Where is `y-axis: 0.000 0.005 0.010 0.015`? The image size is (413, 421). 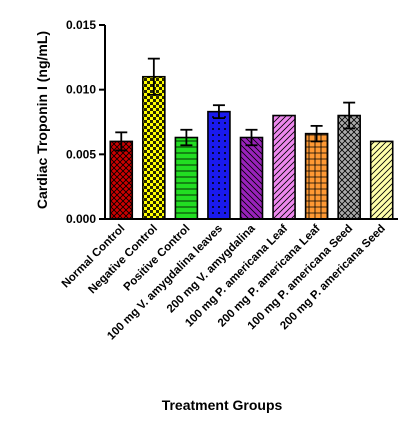 y-axis: 0.000 0.005 0.010 0.015 is located at coordinates (86, 122).